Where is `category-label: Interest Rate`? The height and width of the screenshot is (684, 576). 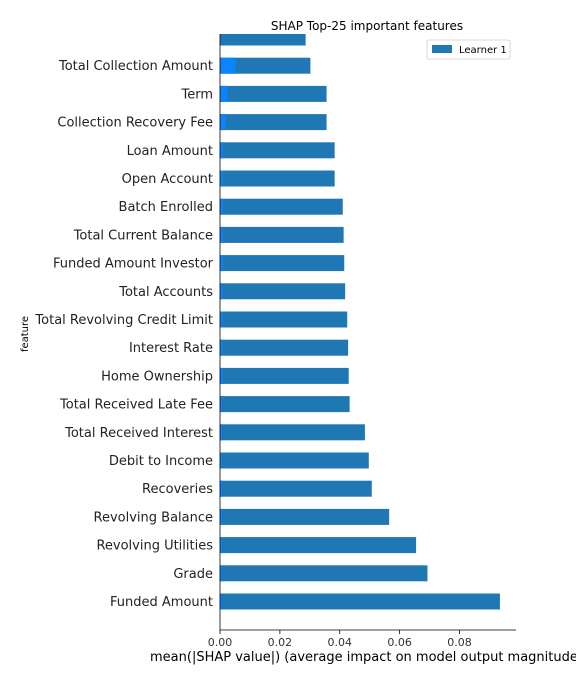
category-label: Interest Rate is located at coordinates (171, 348).